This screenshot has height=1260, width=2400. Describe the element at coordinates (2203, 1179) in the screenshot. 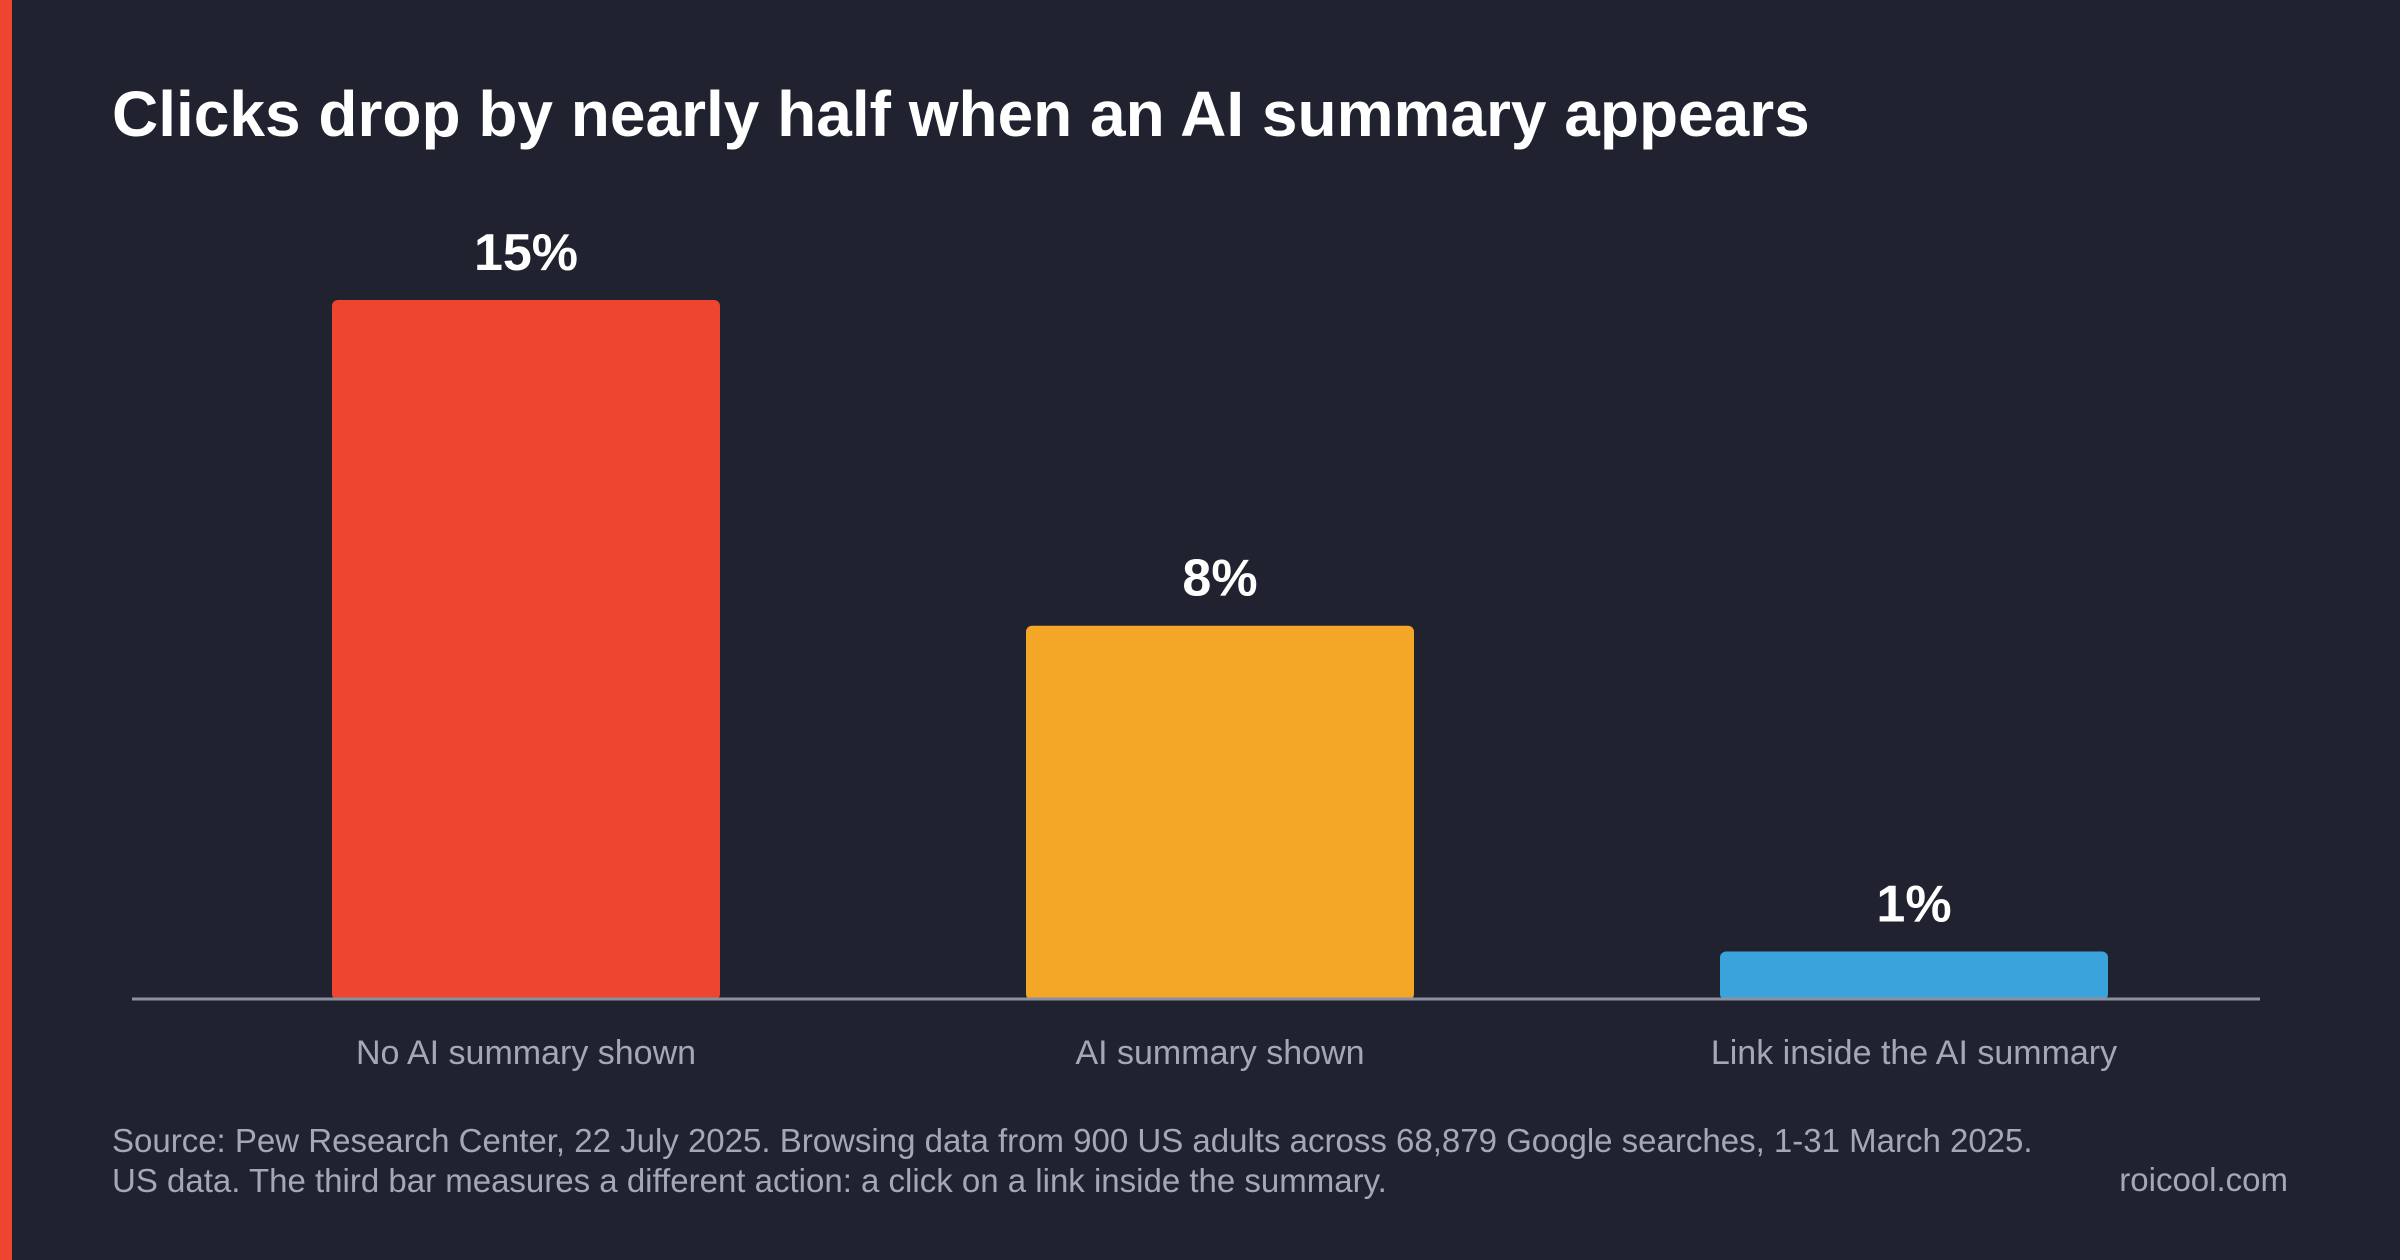

I see `brand-label: roicool.com` at that location.